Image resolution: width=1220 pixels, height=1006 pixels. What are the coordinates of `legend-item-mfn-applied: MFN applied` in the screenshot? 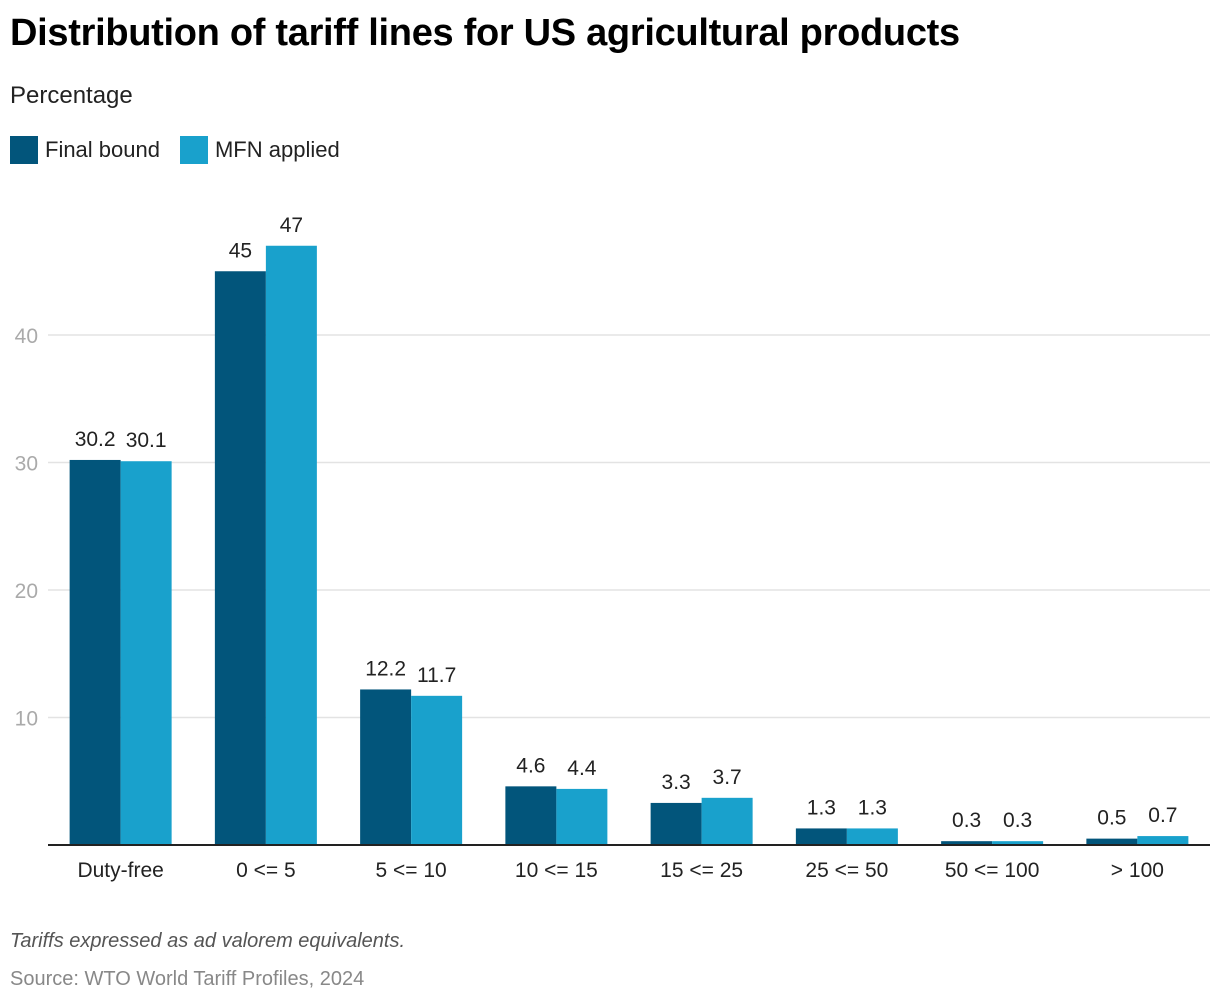 It's located at (259, 150).